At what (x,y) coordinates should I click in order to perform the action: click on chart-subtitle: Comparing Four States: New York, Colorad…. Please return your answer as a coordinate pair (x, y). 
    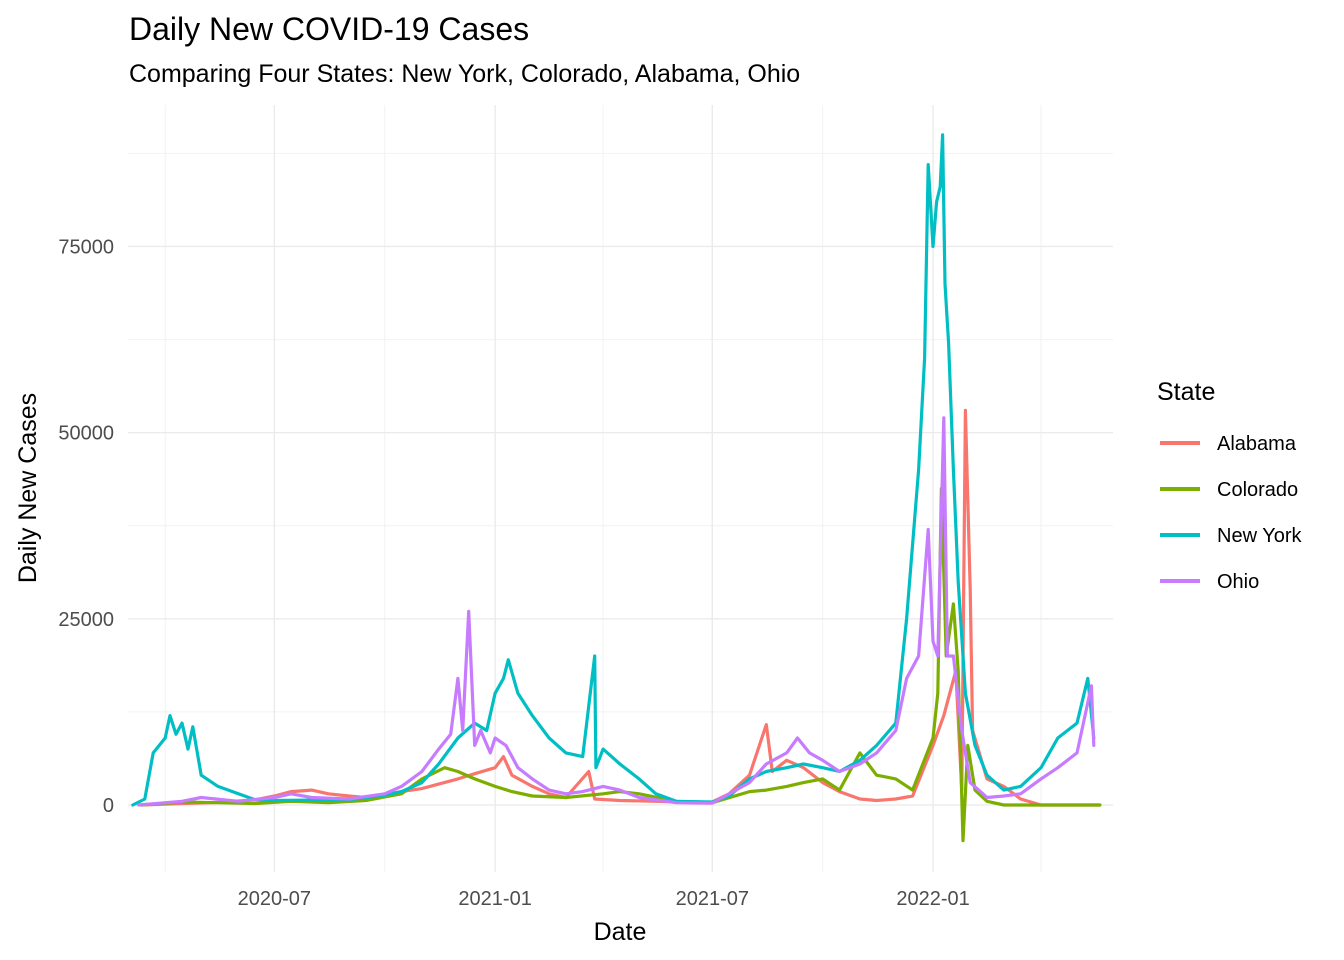
    Looking at the image, I should click on (465, 74).